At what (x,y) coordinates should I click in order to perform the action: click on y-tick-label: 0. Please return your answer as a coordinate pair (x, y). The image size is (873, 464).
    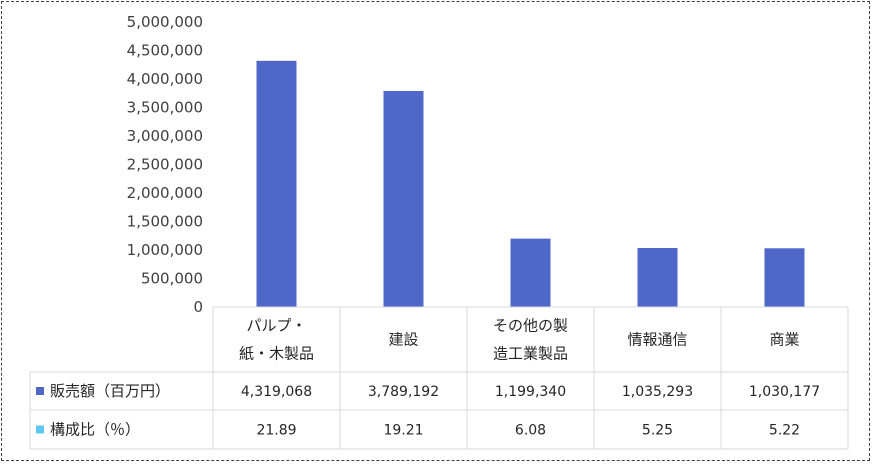
    Looking at the image, I should click on (198, 307).